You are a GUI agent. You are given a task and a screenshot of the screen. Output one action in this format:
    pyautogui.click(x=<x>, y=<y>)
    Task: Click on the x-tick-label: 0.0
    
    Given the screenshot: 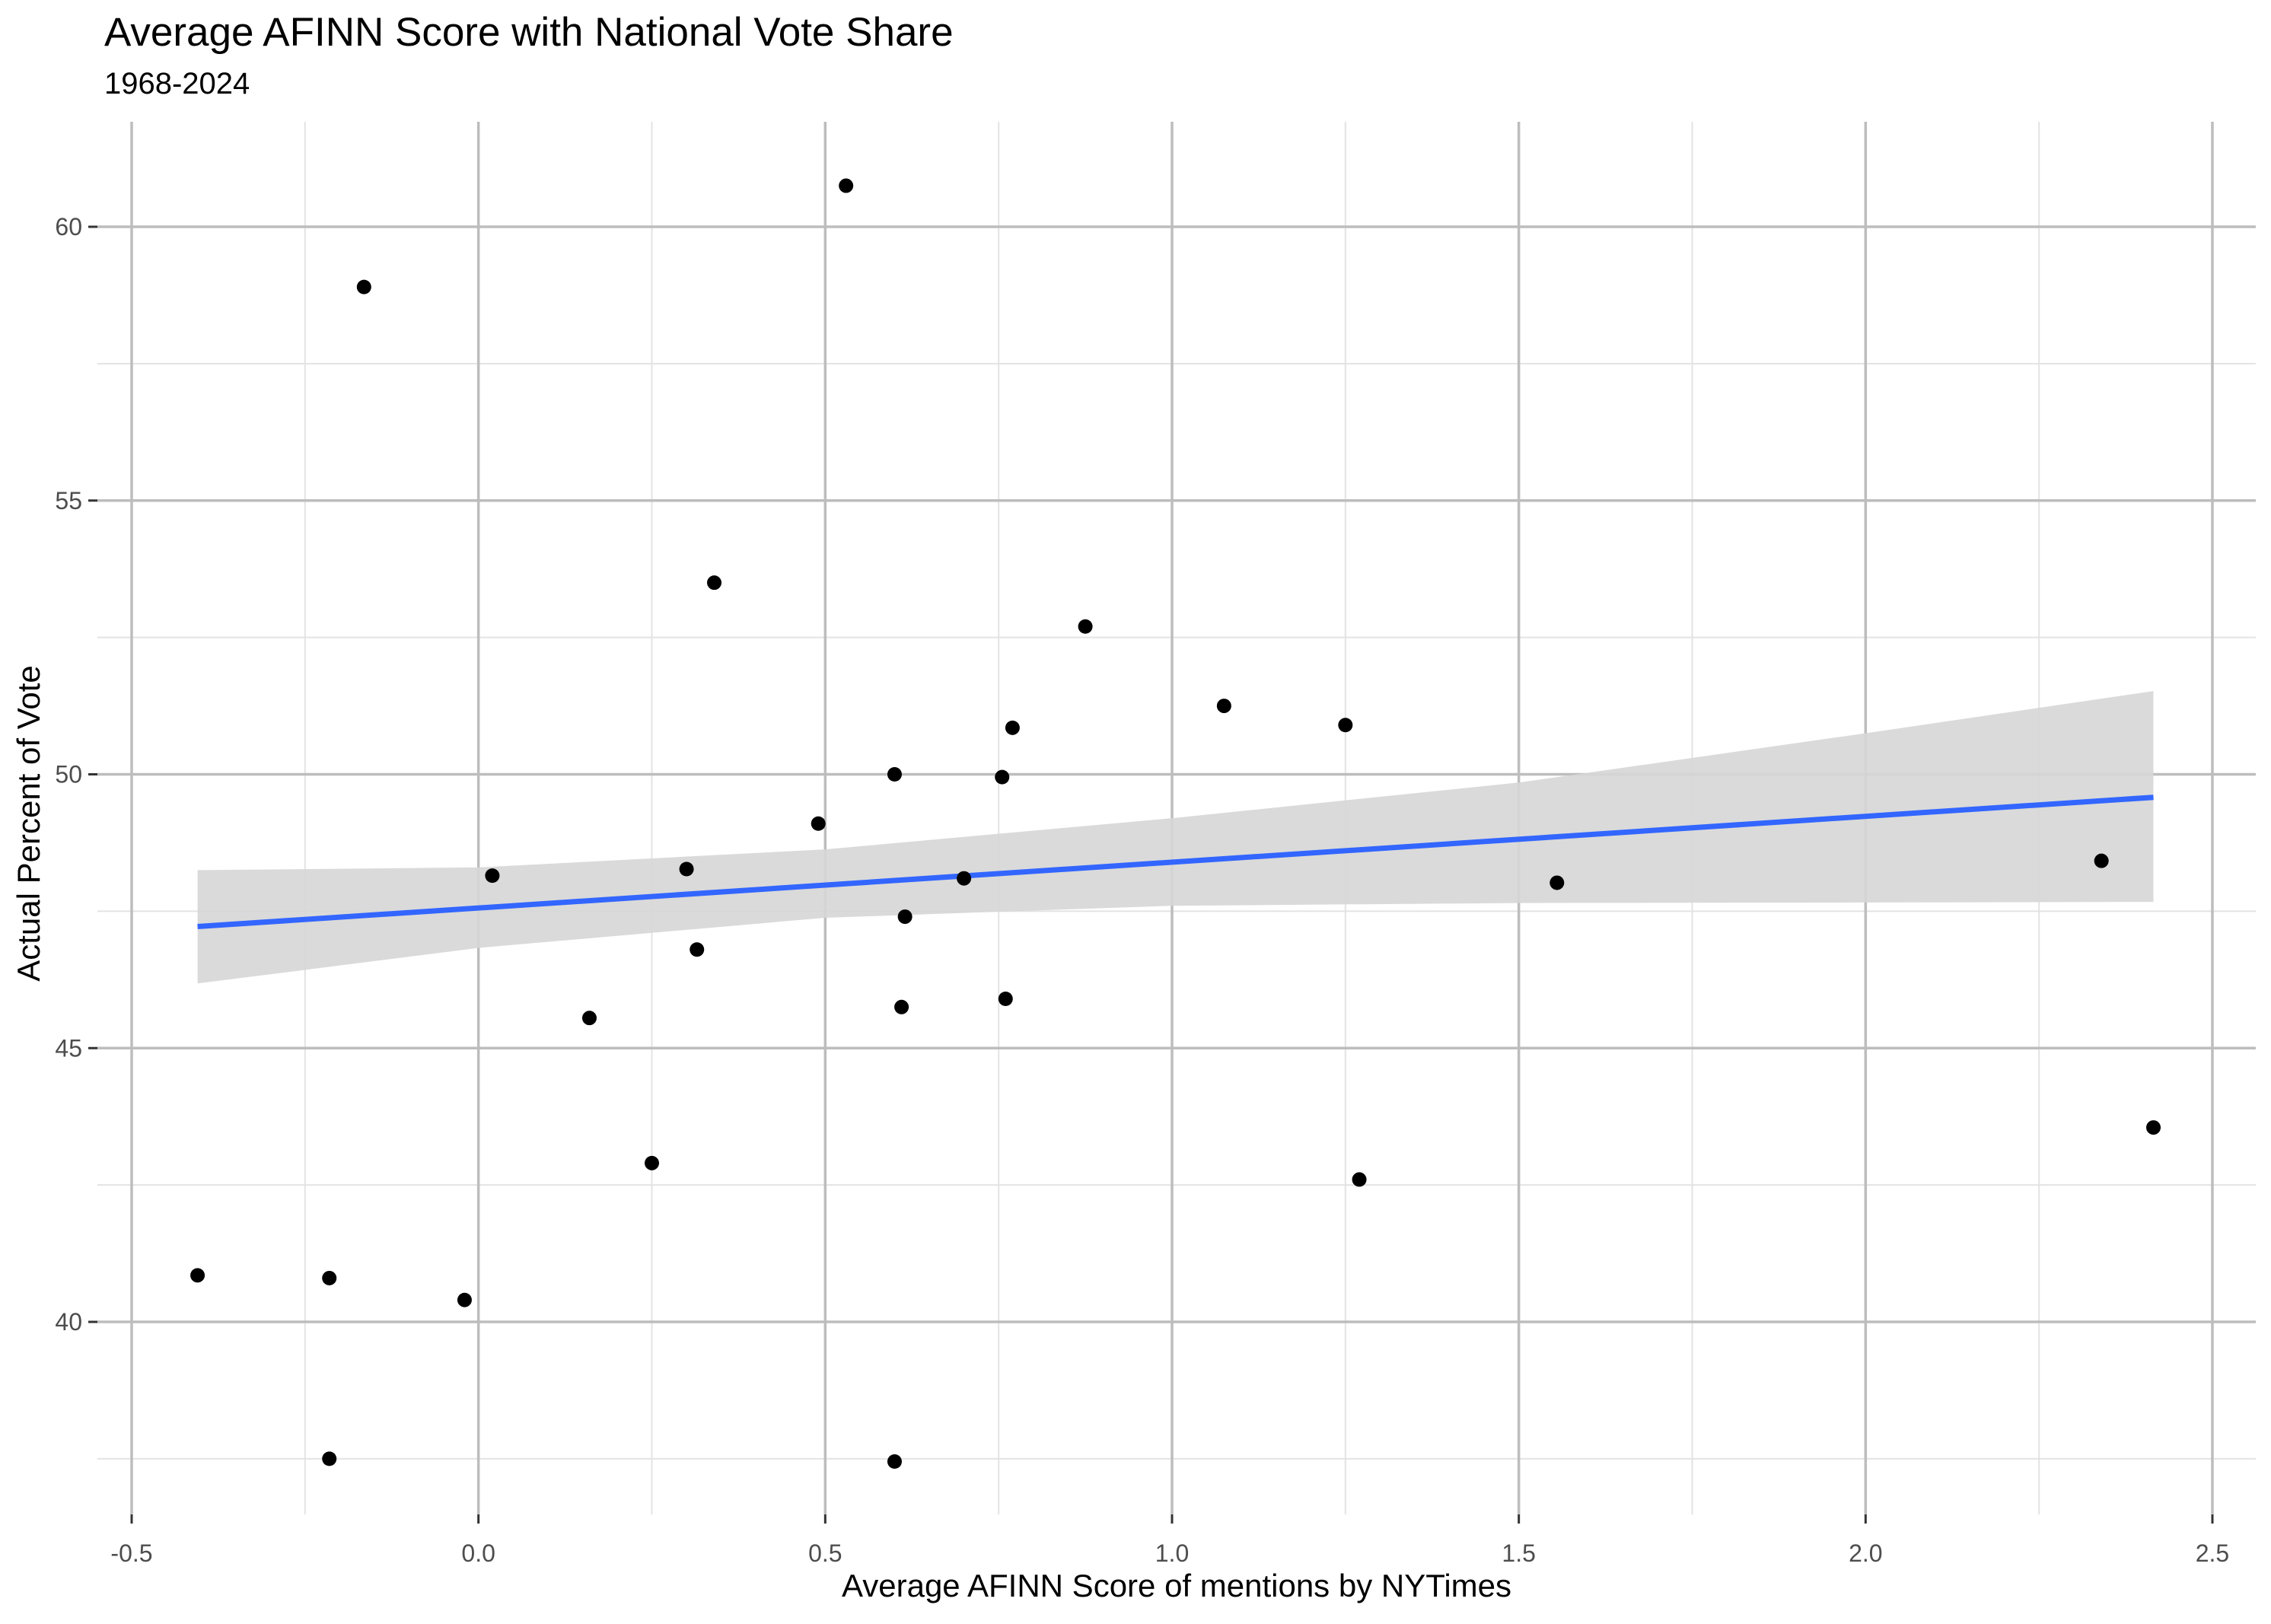 What is the action you would take?
    pyautogui.click(x=478, y=1553)
    